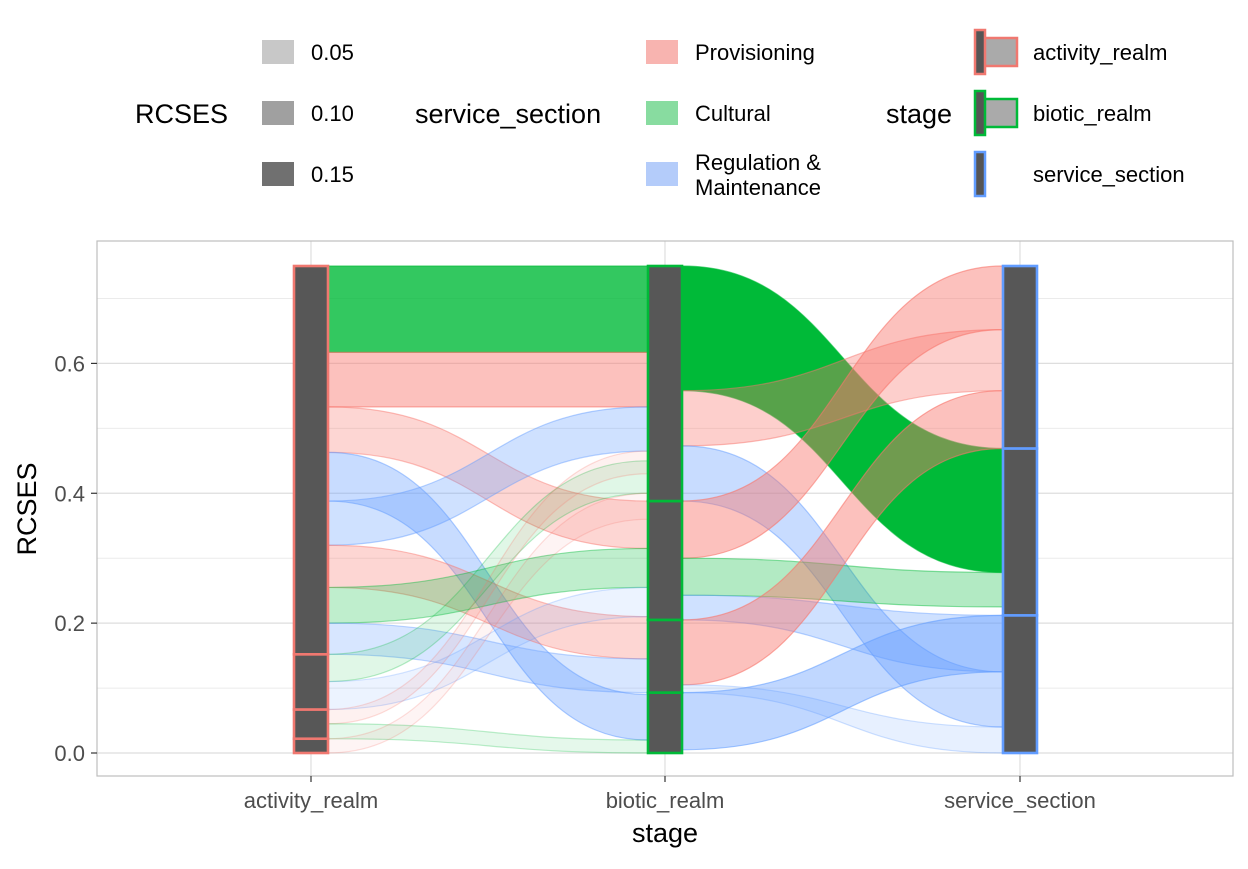 The height and width of the screenshot is (869, 1248). Describe the element at coordinates (332, 174) in the screenshot. I see `legend-label-rcses: 0.15` at that location.